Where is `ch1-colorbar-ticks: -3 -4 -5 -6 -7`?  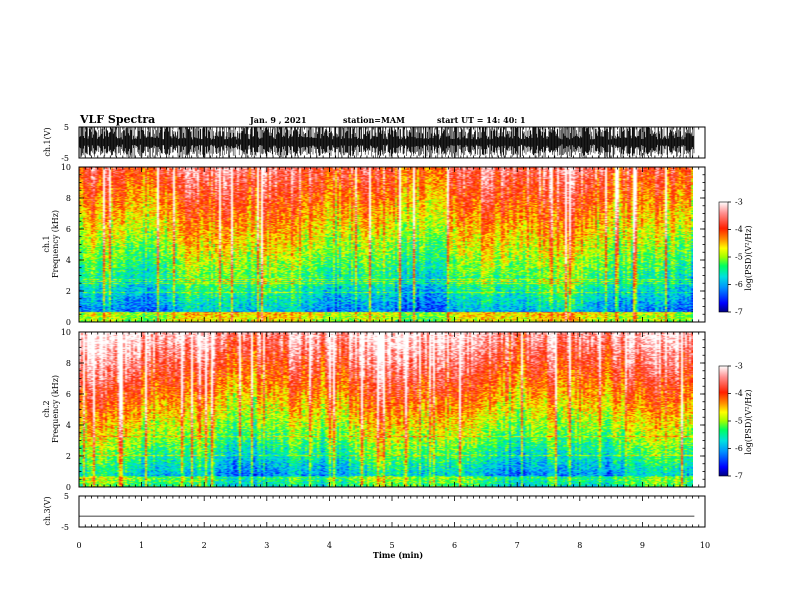
ch1-colorbar-ticks: -3 -4 -5 -6 -7 is located at coordinates (735, 257).